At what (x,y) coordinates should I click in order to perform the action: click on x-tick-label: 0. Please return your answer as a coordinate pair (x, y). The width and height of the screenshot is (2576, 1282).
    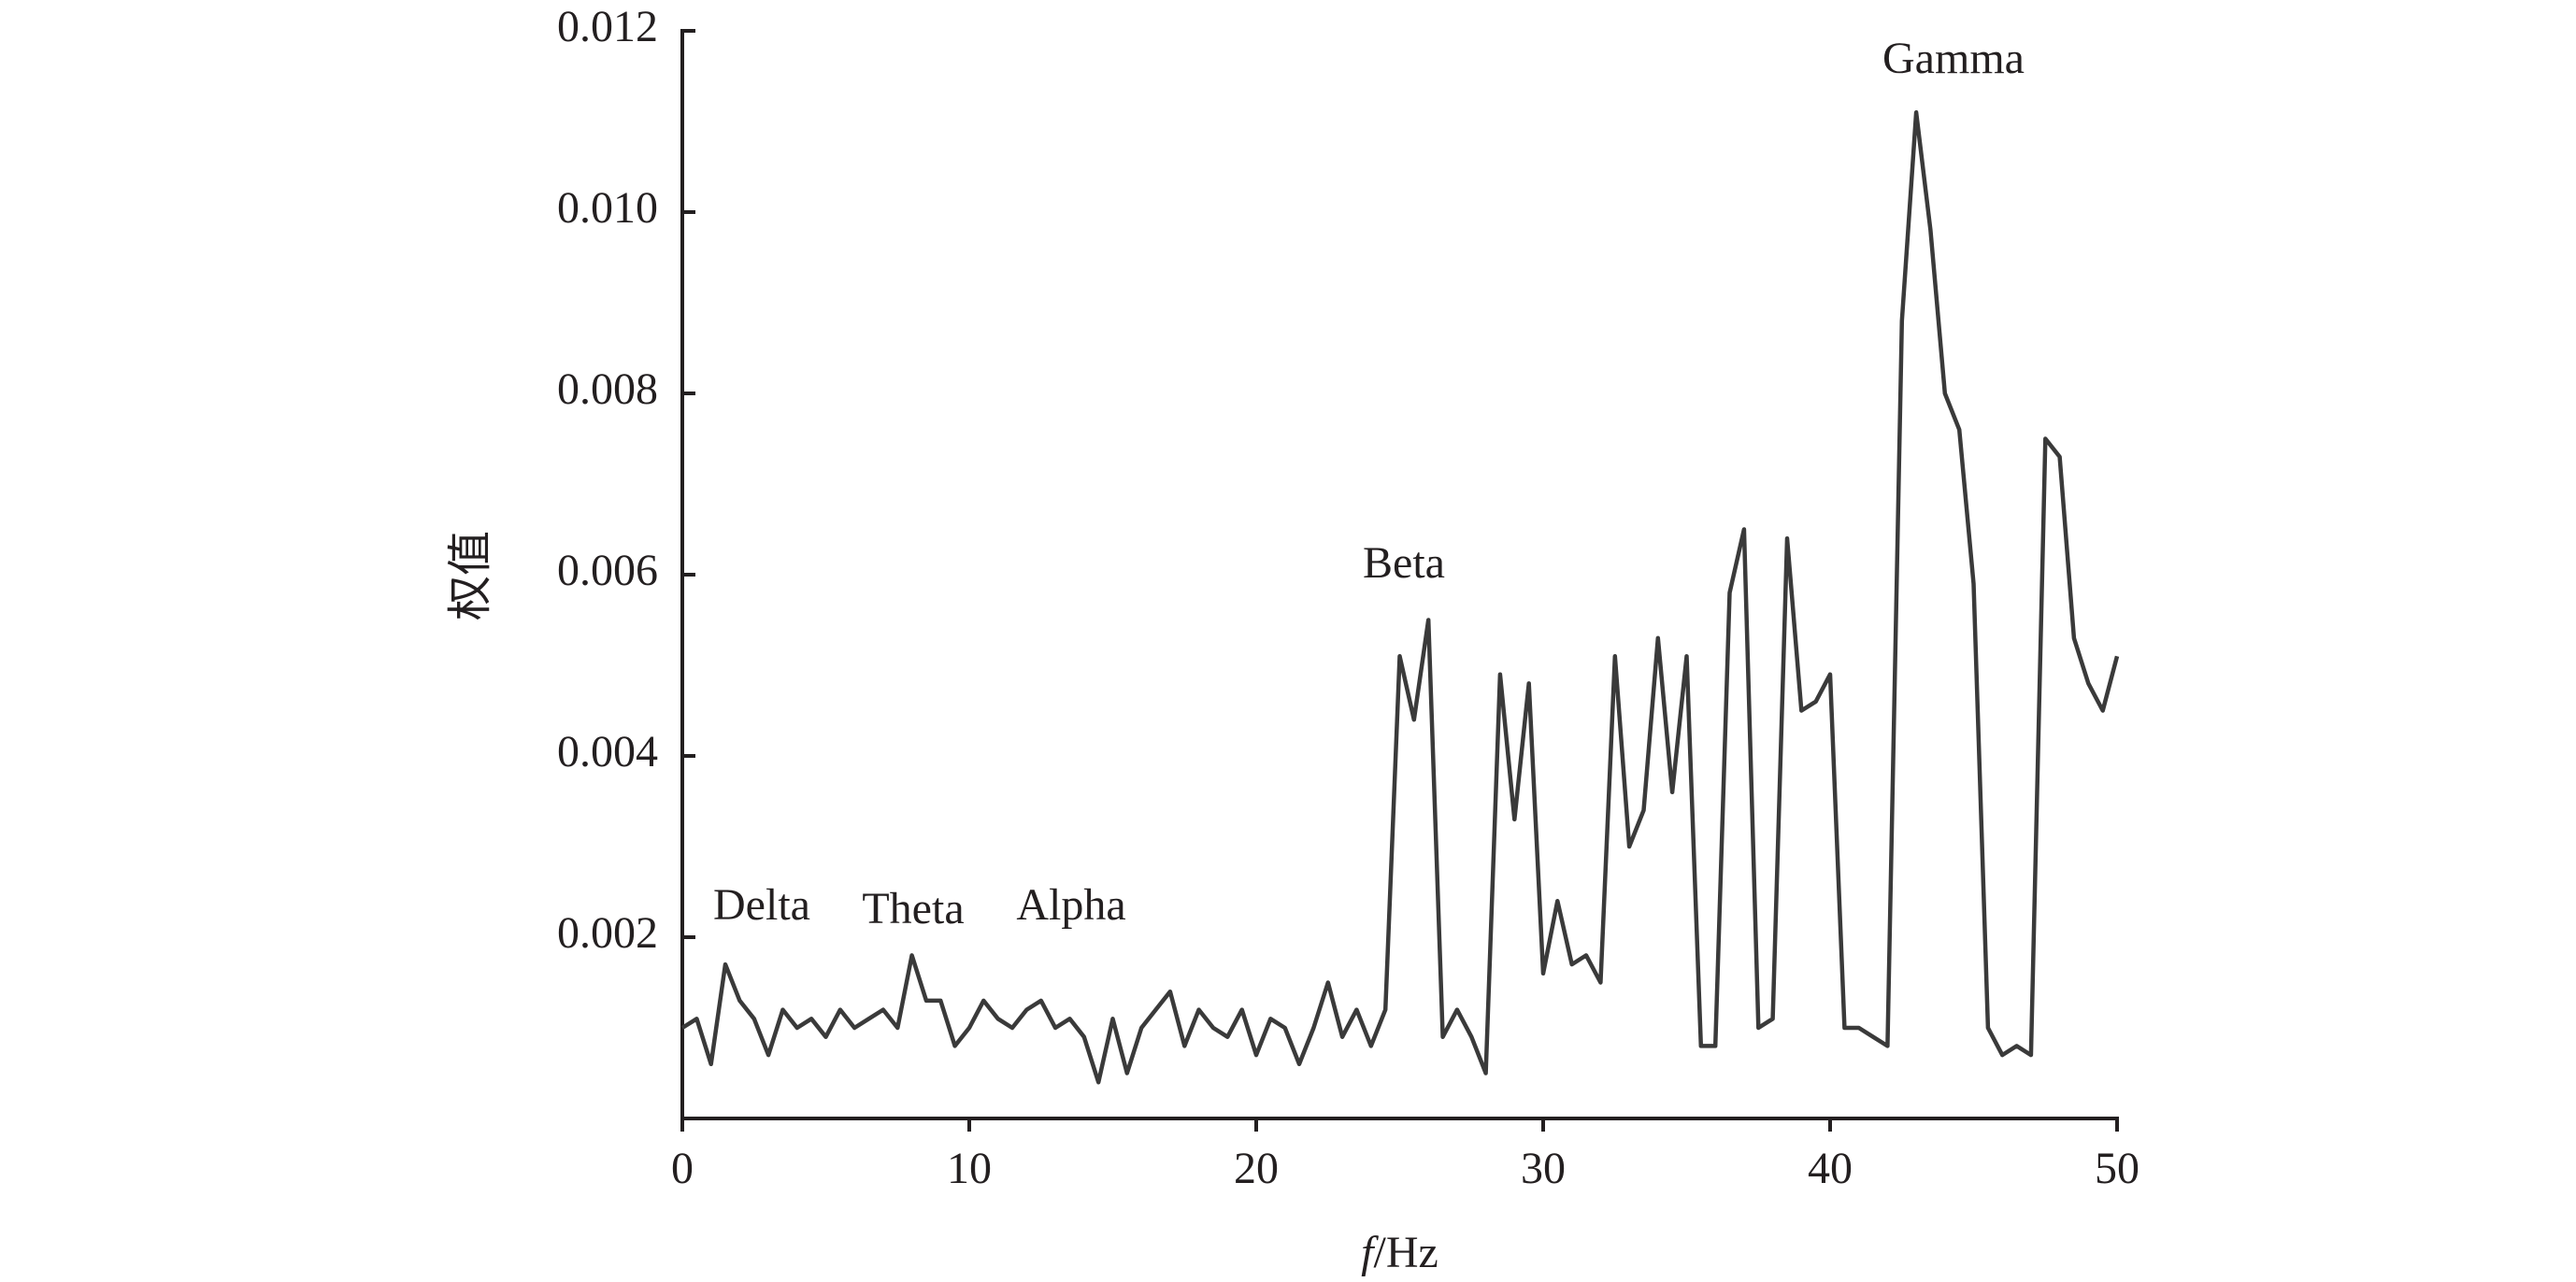
    Looking at the image, I should click on (682, 1168).